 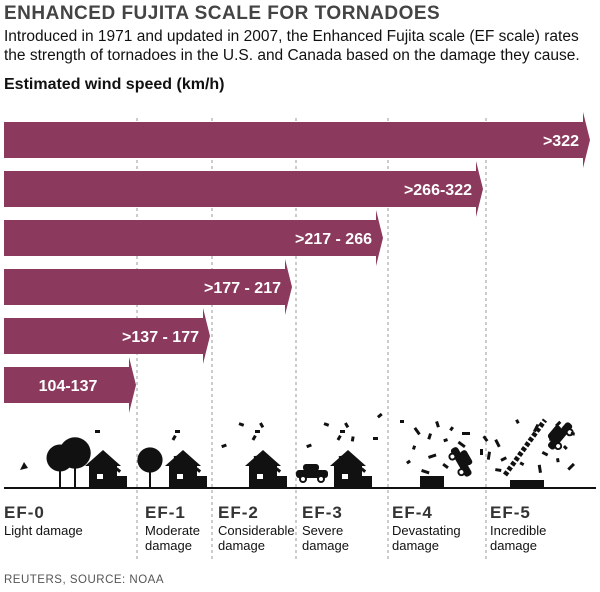 What do you see at coordinates (412, 512) in the screenshot?
I see `category-name: EF-4` at bounding box center [412, 512].